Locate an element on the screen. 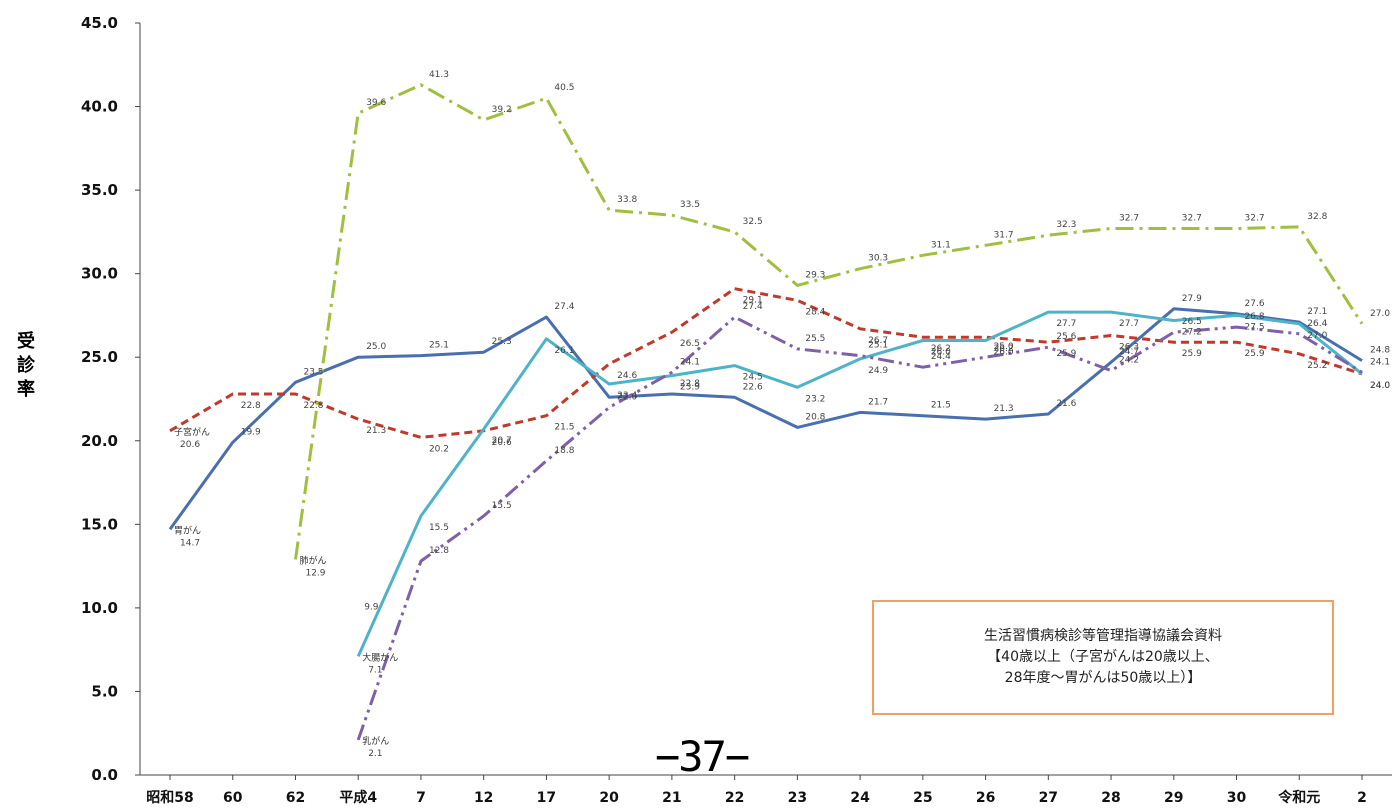 The image size is (1392, 809). x-tick-label: 22 is located at coordinates (734, 798).